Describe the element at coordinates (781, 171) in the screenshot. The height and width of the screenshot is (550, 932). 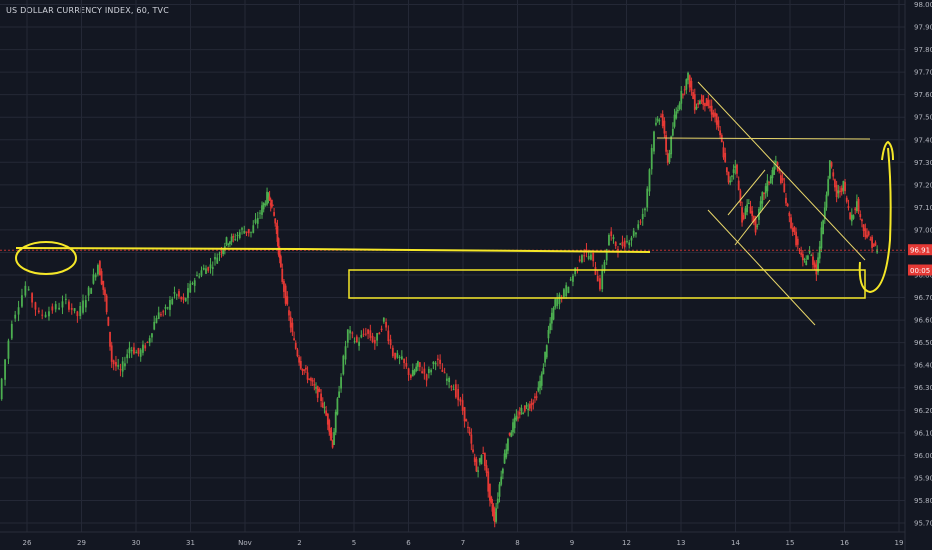
I see `channel-upper-line` at that location.